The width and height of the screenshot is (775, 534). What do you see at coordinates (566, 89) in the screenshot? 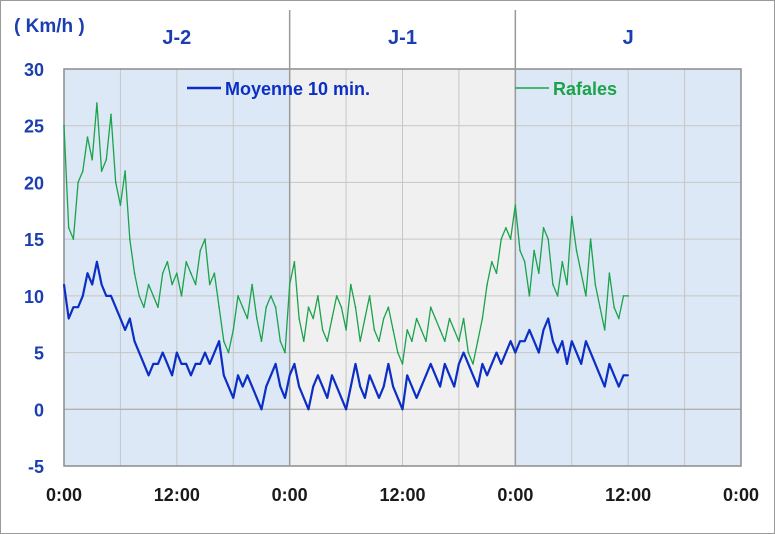
I see `legend-item-rafales: Rafales` at bounding box center [566, 89].